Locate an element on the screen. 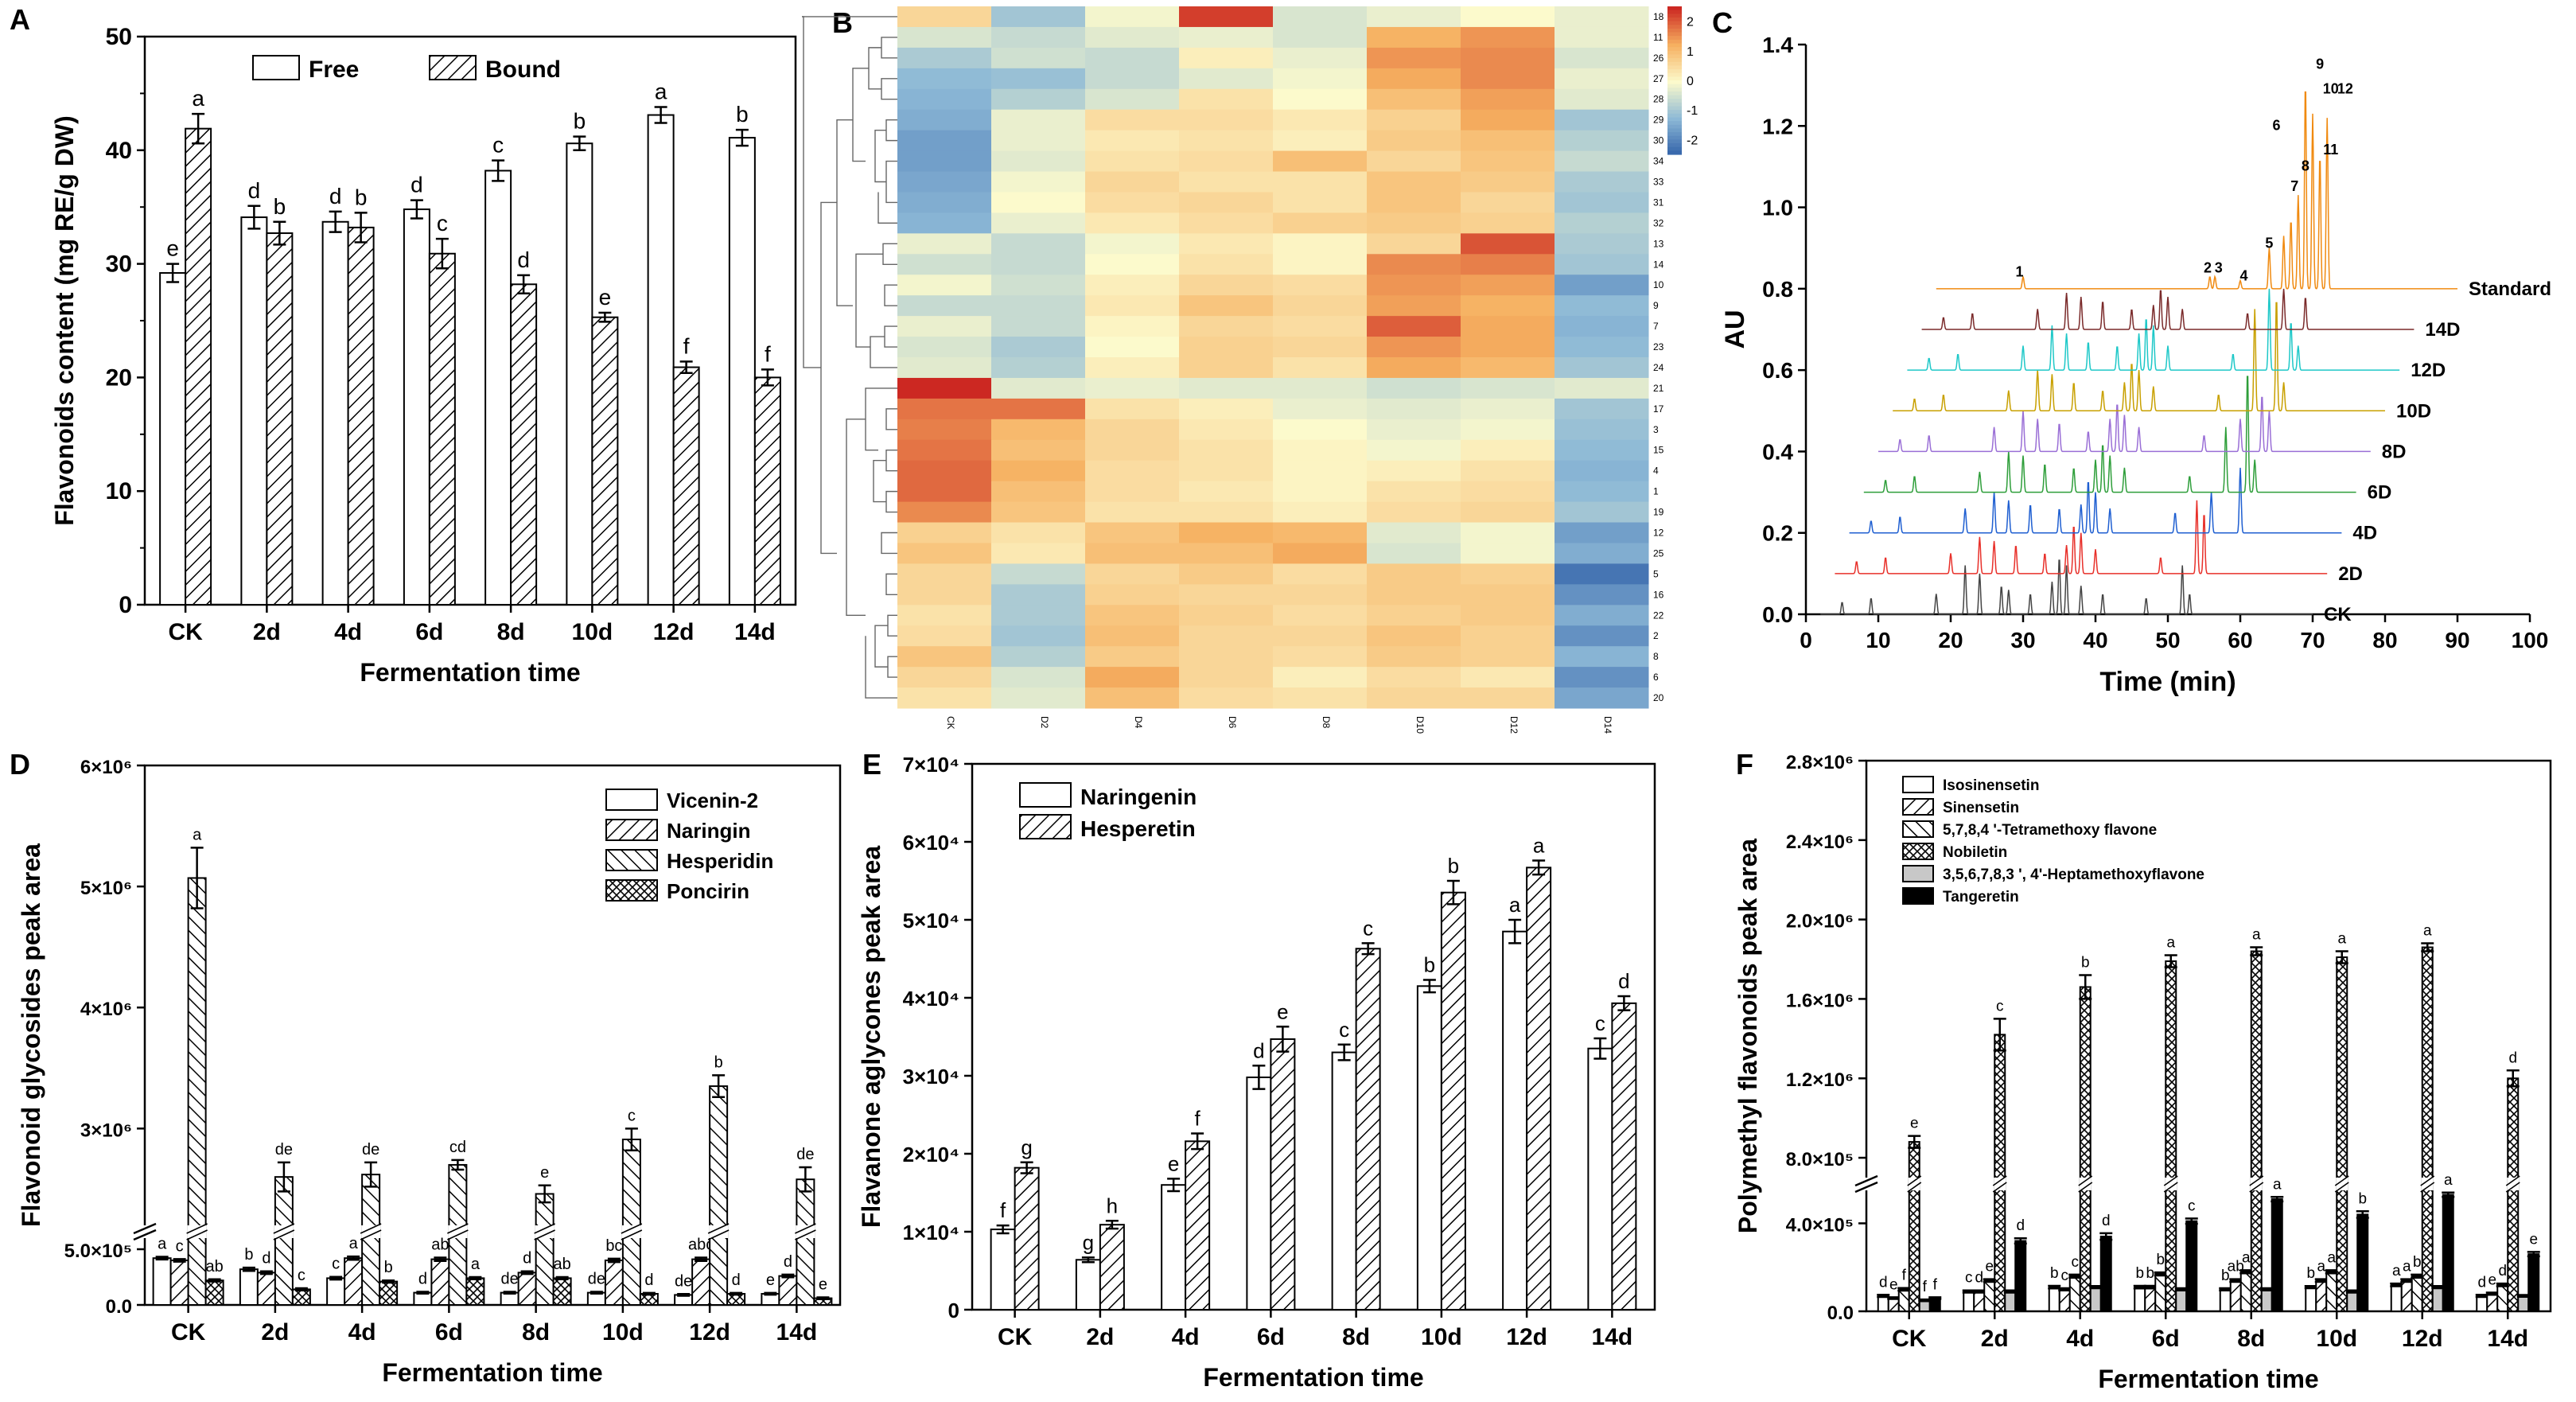  bar-break-gap is located at coordinates (2086, 1184).